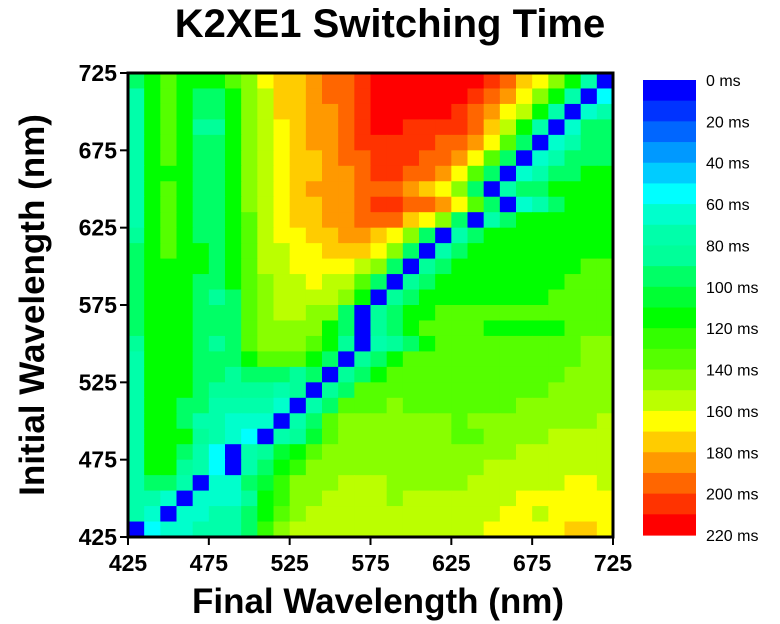  What do you see at coordinates (732, 453) in the screenshot?
I see `colorbar-label: 180 ms` at bounding box center [732, 453].